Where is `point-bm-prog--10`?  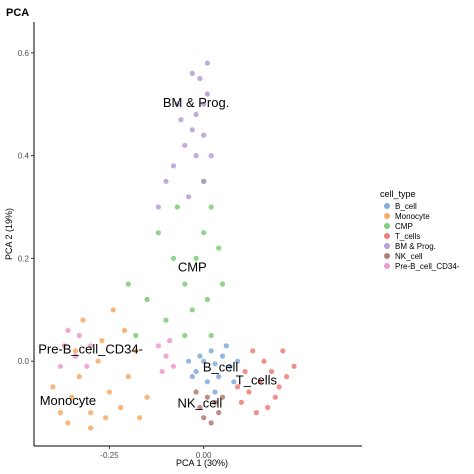 point-bm-prog--10 is located at coordinates (181, 120).